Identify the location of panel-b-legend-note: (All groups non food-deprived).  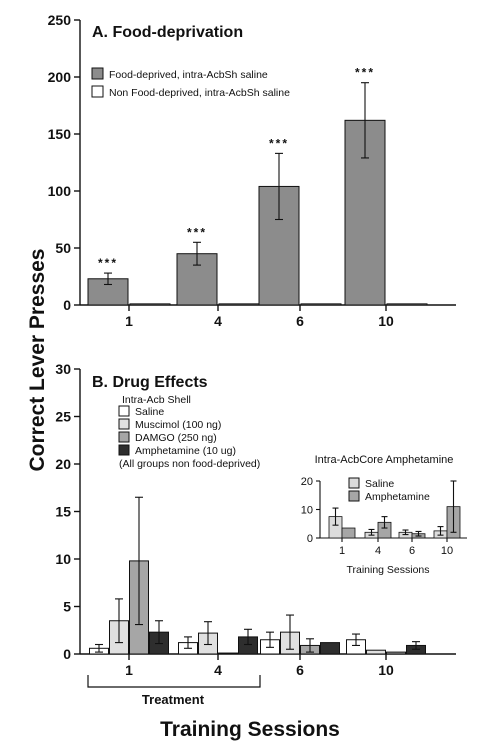
(189, 464).